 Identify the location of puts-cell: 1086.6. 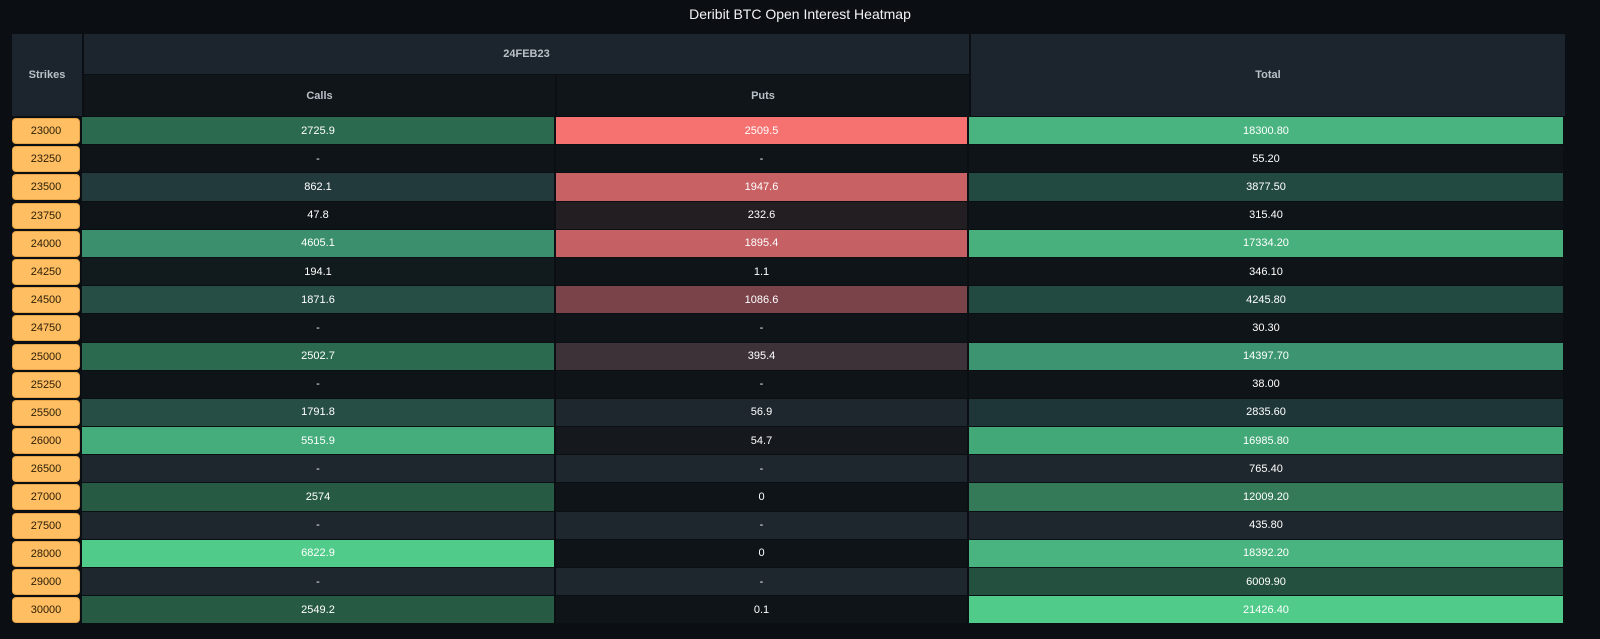
(761, 300).